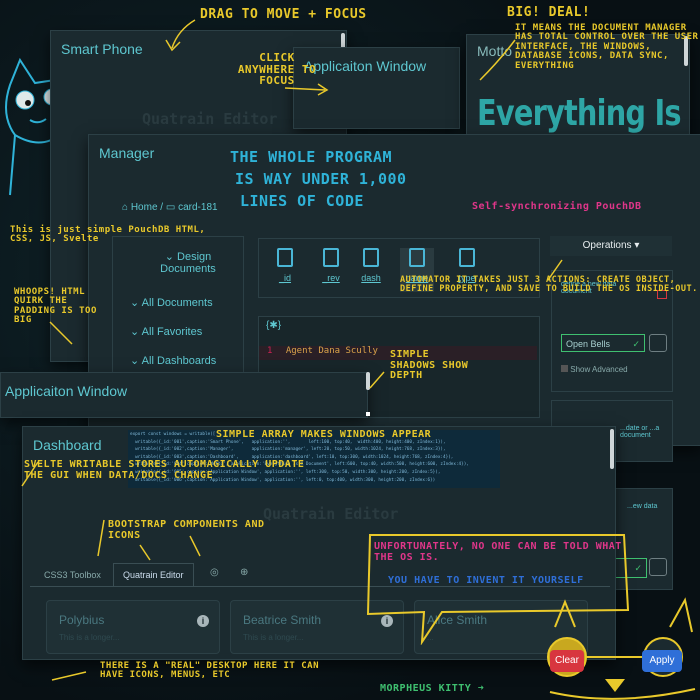 This screenshot has width=700, height=700. Describe the element at coordinates (274, 325) in the screenshot. I see `editor-tag: {✱}` at that location.